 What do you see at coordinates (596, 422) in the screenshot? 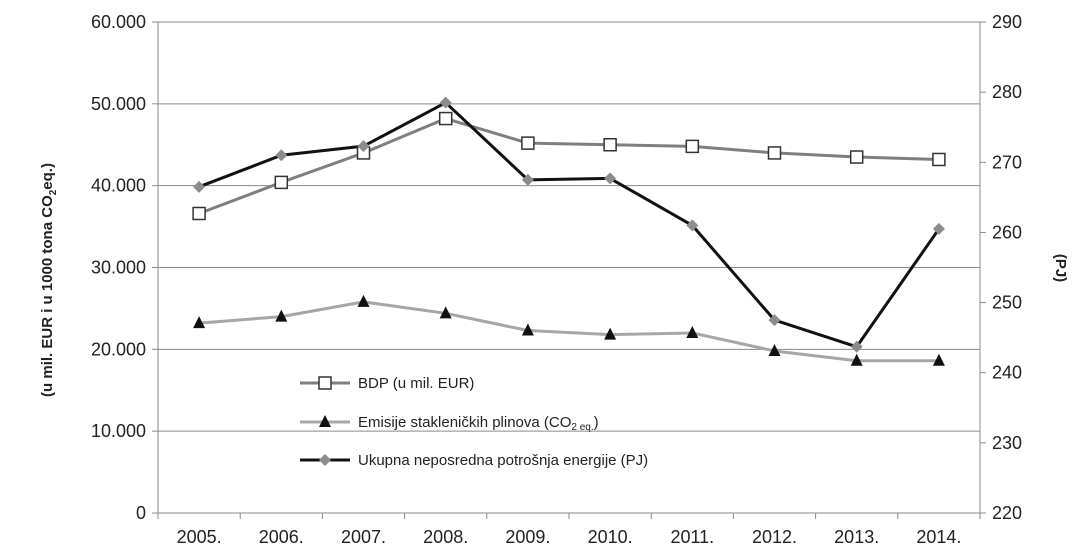
I see `legend-label-emisije-end: )` at bounding box center [596, 422].